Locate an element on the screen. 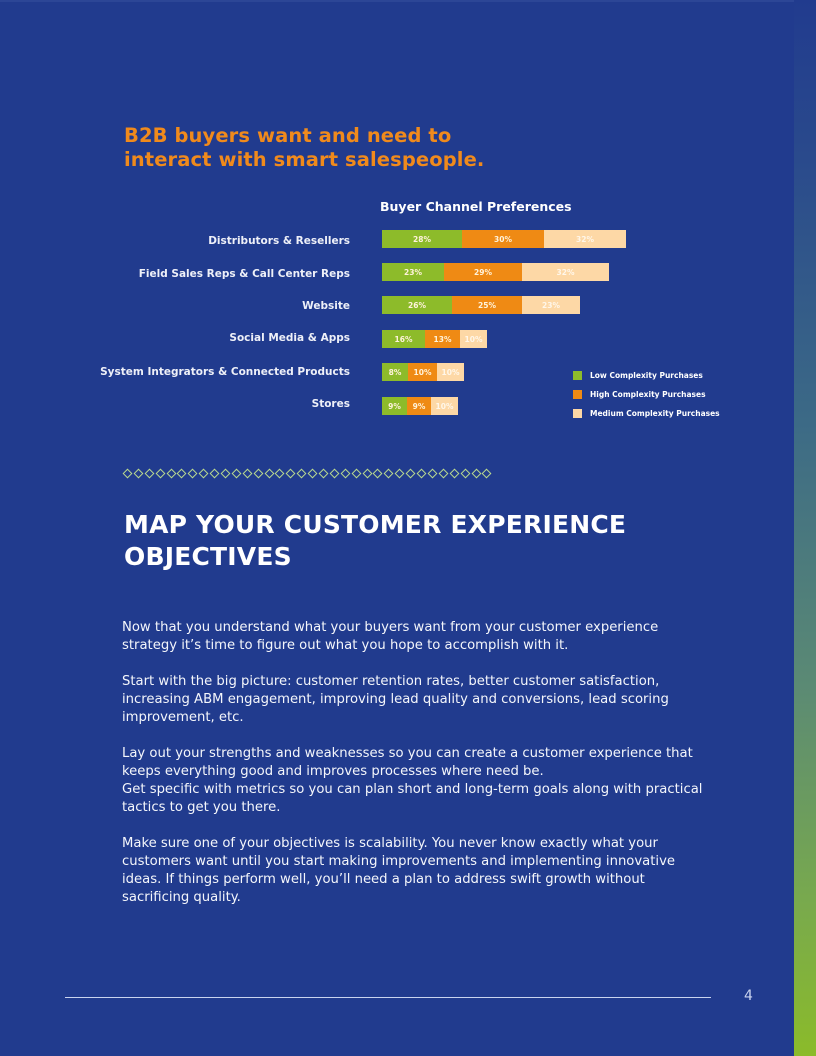 The width and height of the screenshot is (816, 1056). legend-label: High Complexity Purchases is located at coordinates (648, 394).